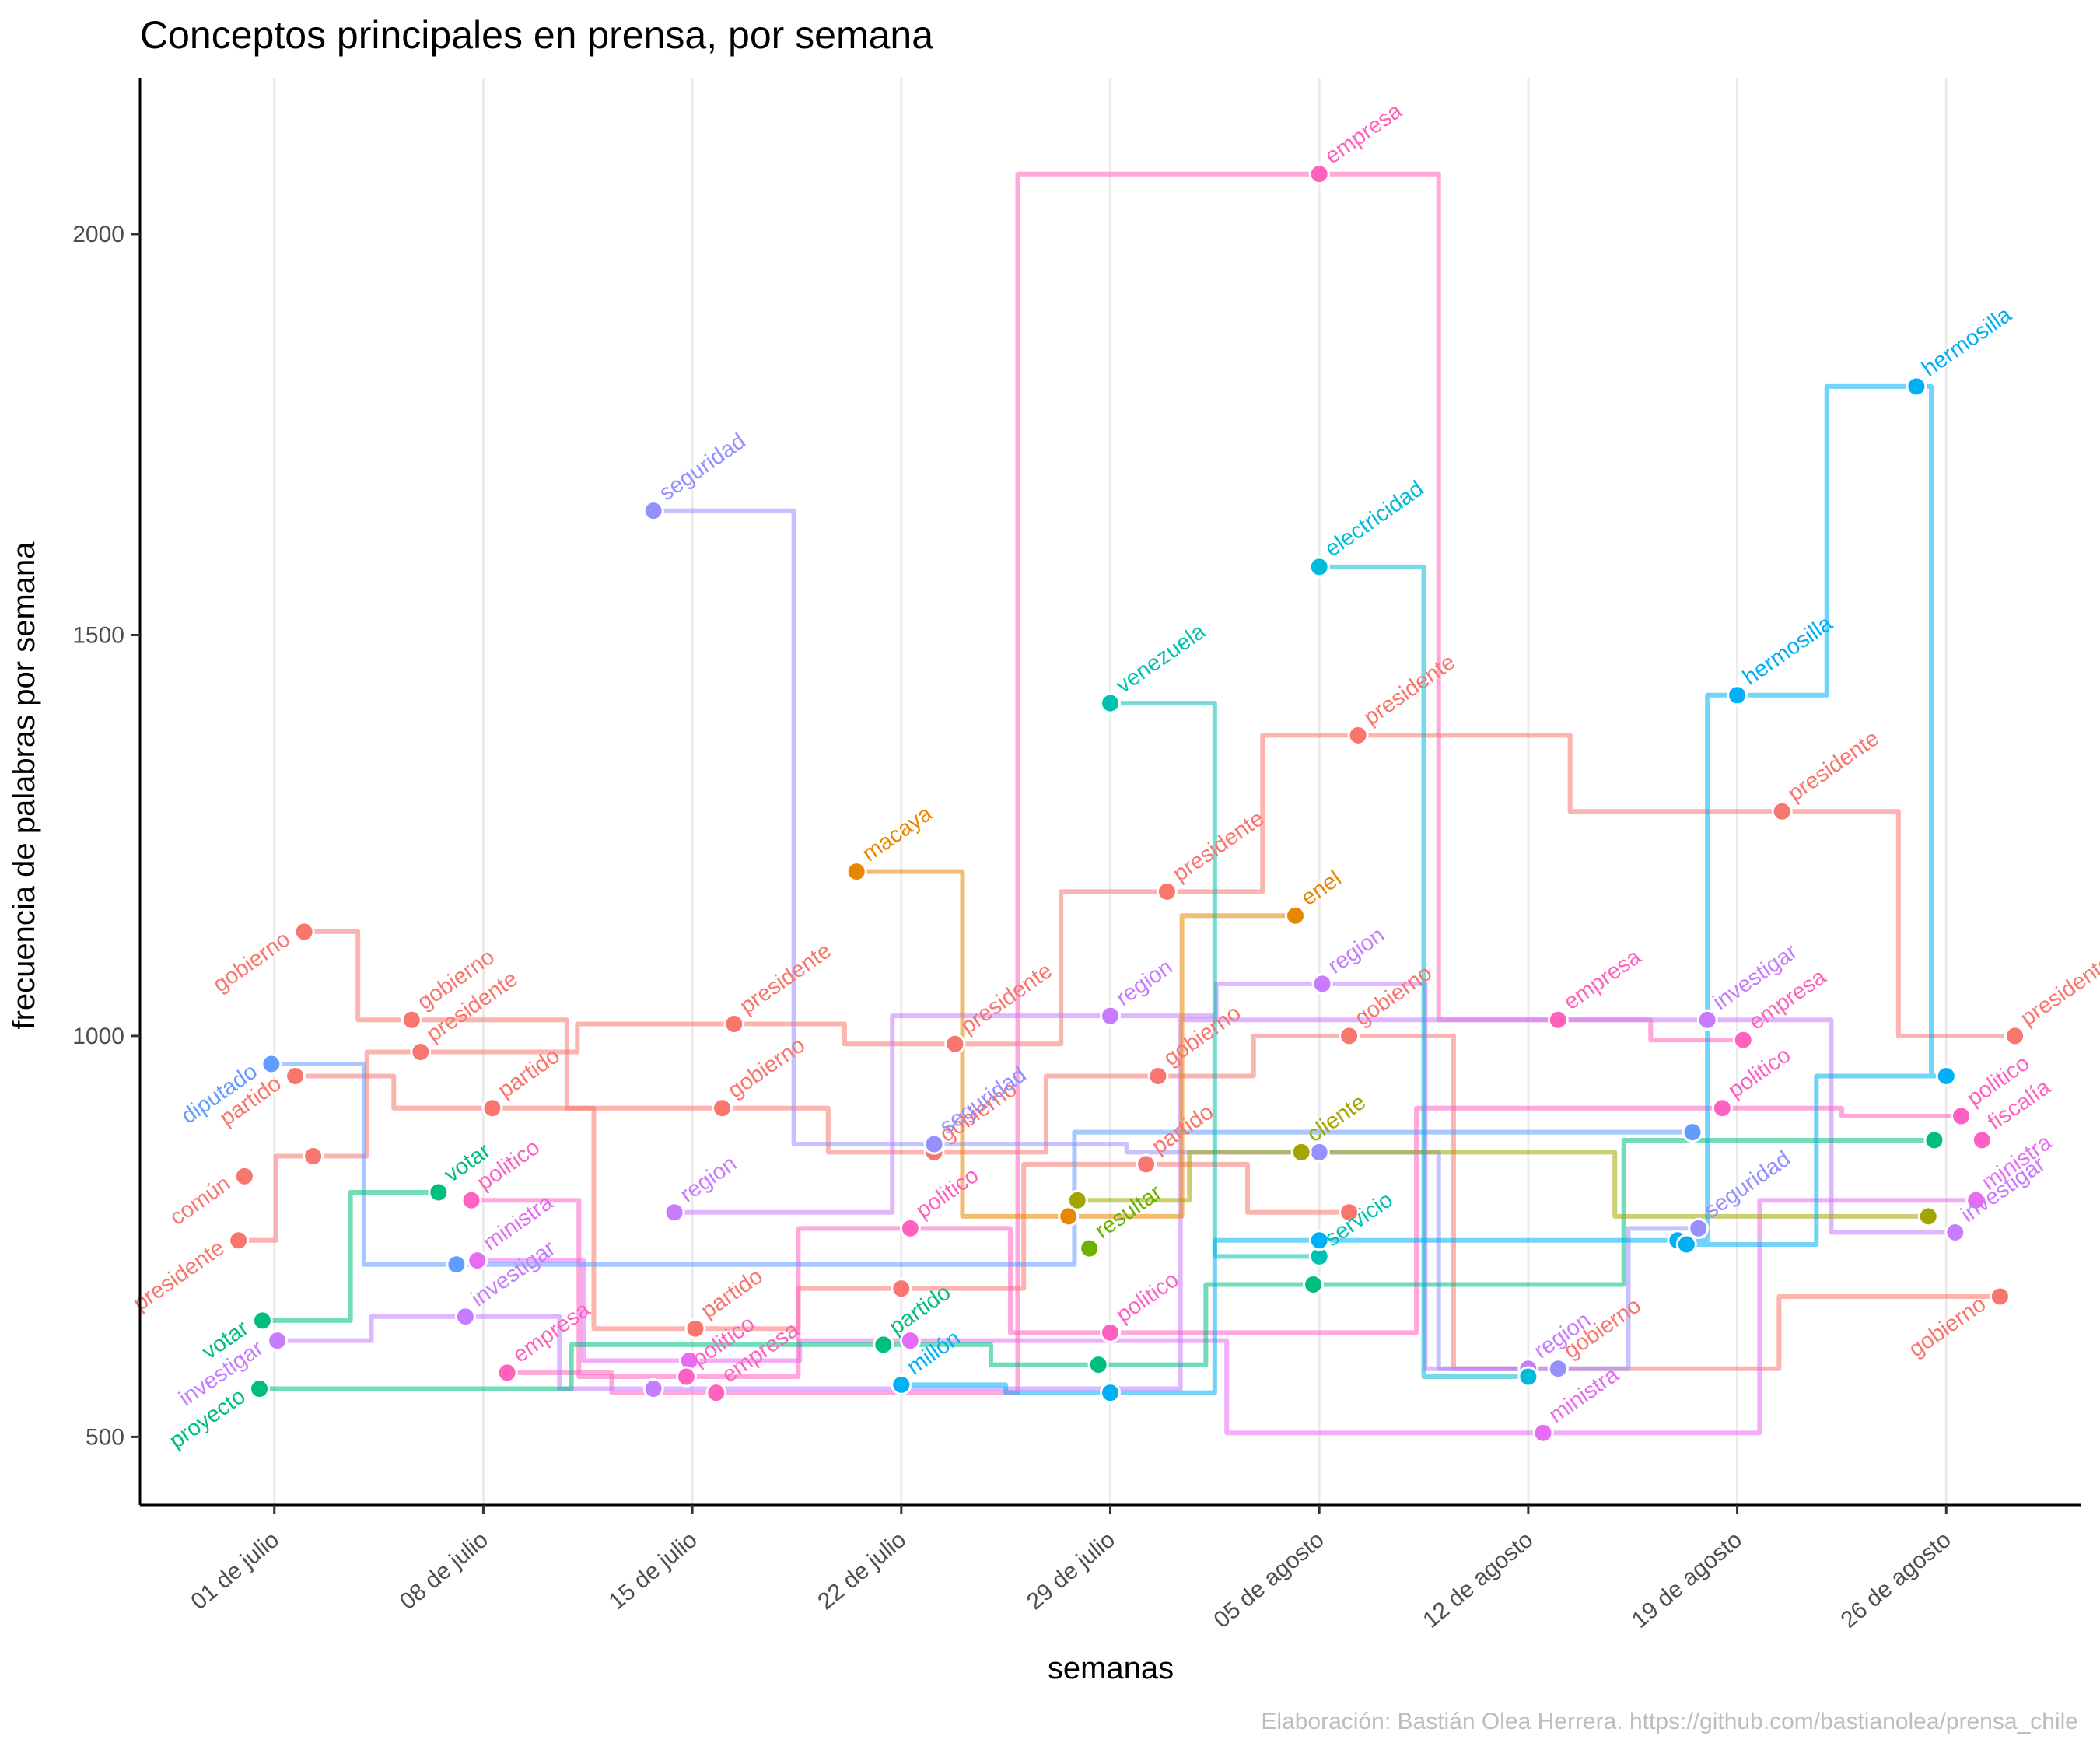  Describe the element at coordinates (1321, 888) in the screenshot. I see `point-label: enel` at that location.